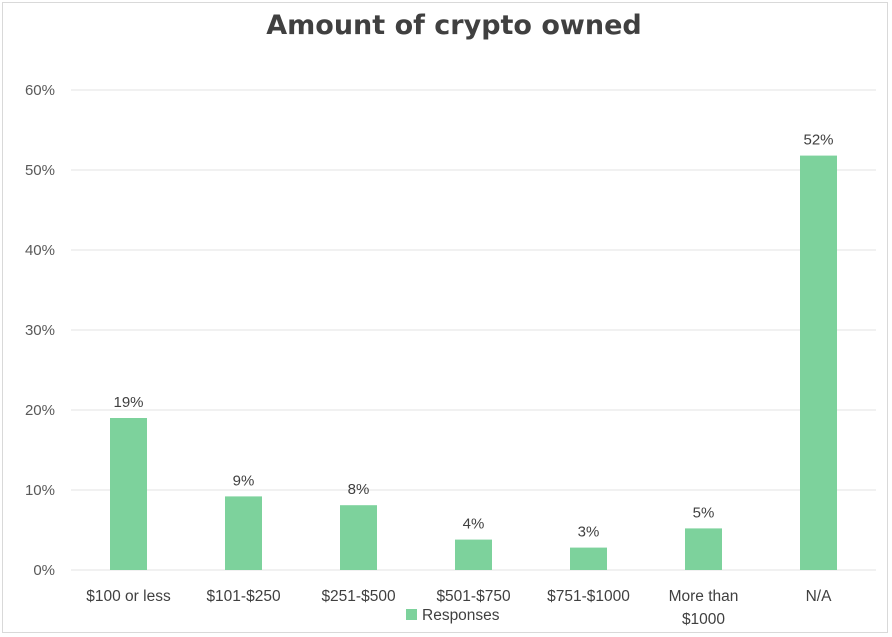  I want to click on legend-swatch, so click(411, 614).